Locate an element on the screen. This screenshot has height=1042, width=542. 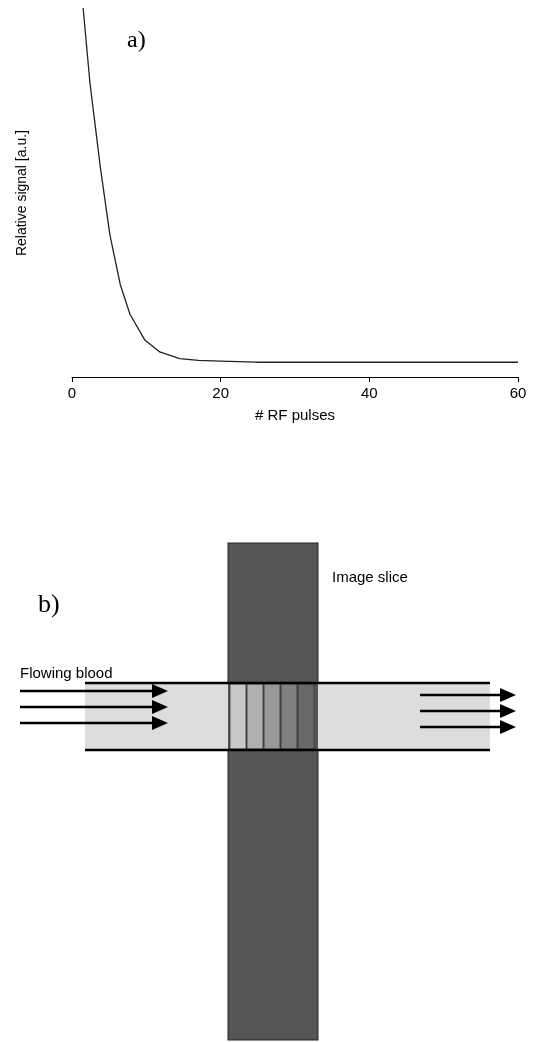
text: a) is located at coordinates (136, 39).